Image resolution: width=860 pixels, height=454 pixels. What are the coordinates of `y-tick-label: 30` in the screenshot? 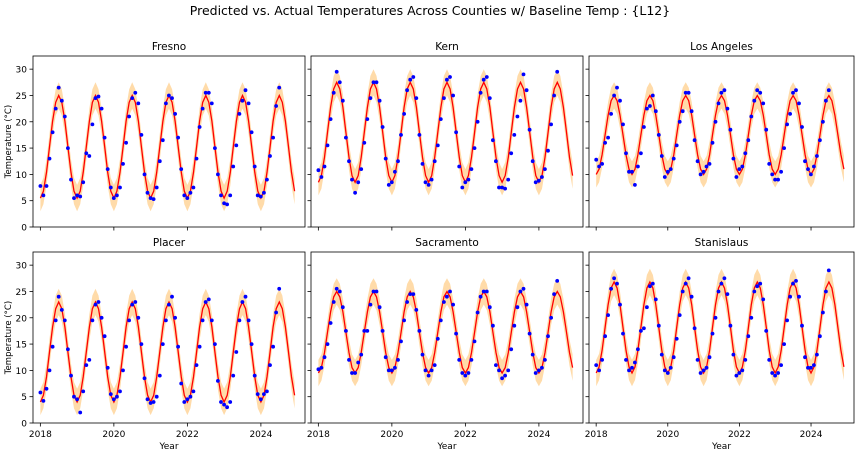 It's located at (22, 71).